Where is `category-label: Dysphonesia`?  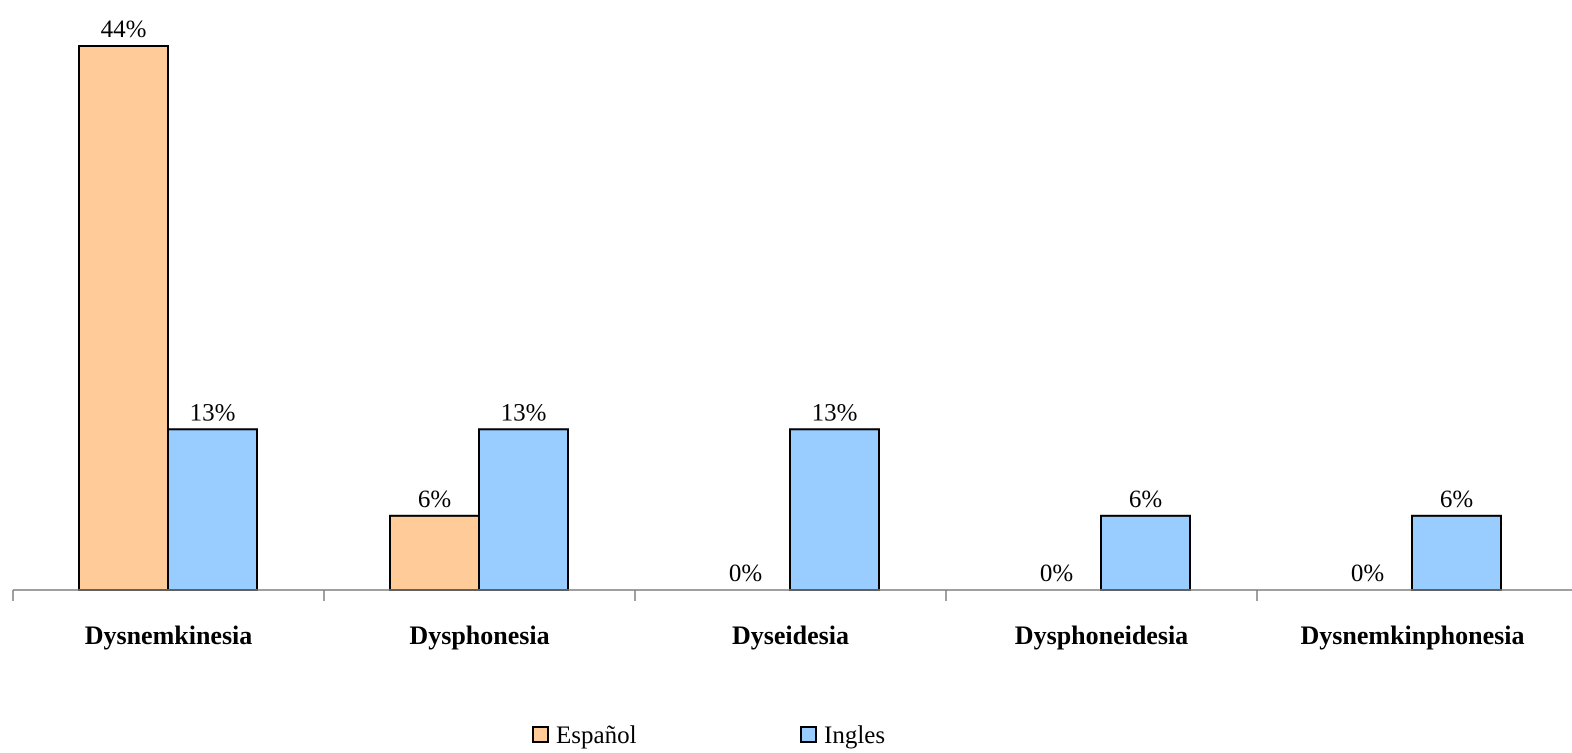
category-label: Dysphonesia is located at coordinates (479, 635).